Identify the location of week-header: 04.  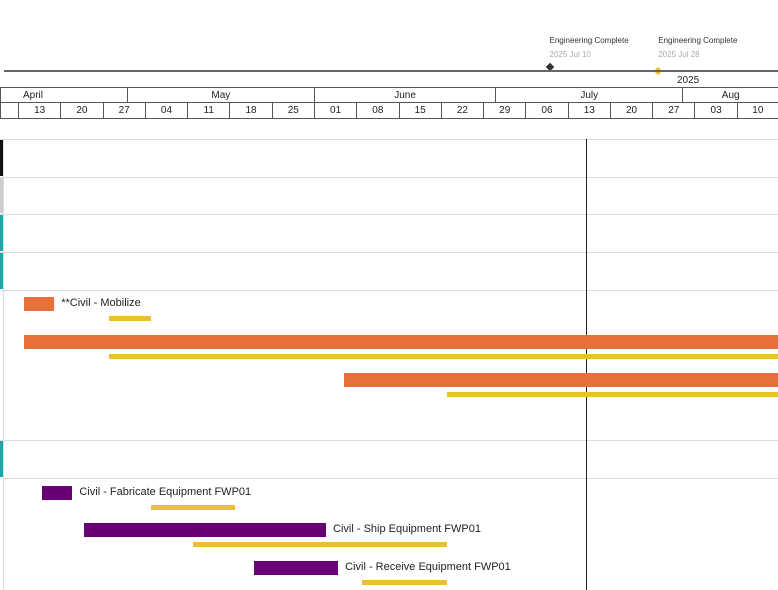
(165, 110).